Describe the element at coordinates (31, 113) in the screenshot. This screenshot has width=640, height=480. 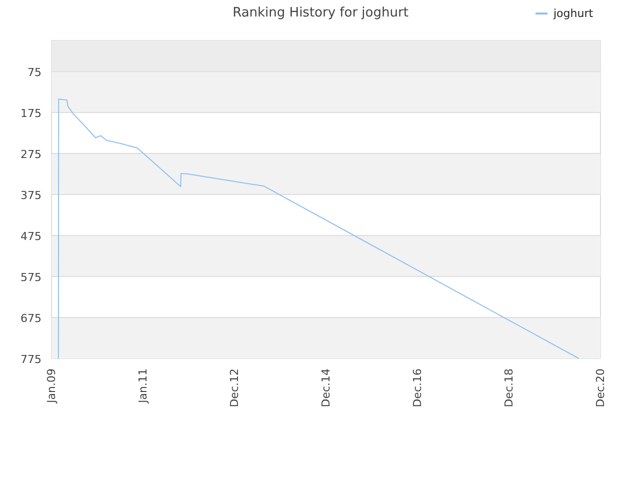
I see `y-tick-label: 175` at that location.